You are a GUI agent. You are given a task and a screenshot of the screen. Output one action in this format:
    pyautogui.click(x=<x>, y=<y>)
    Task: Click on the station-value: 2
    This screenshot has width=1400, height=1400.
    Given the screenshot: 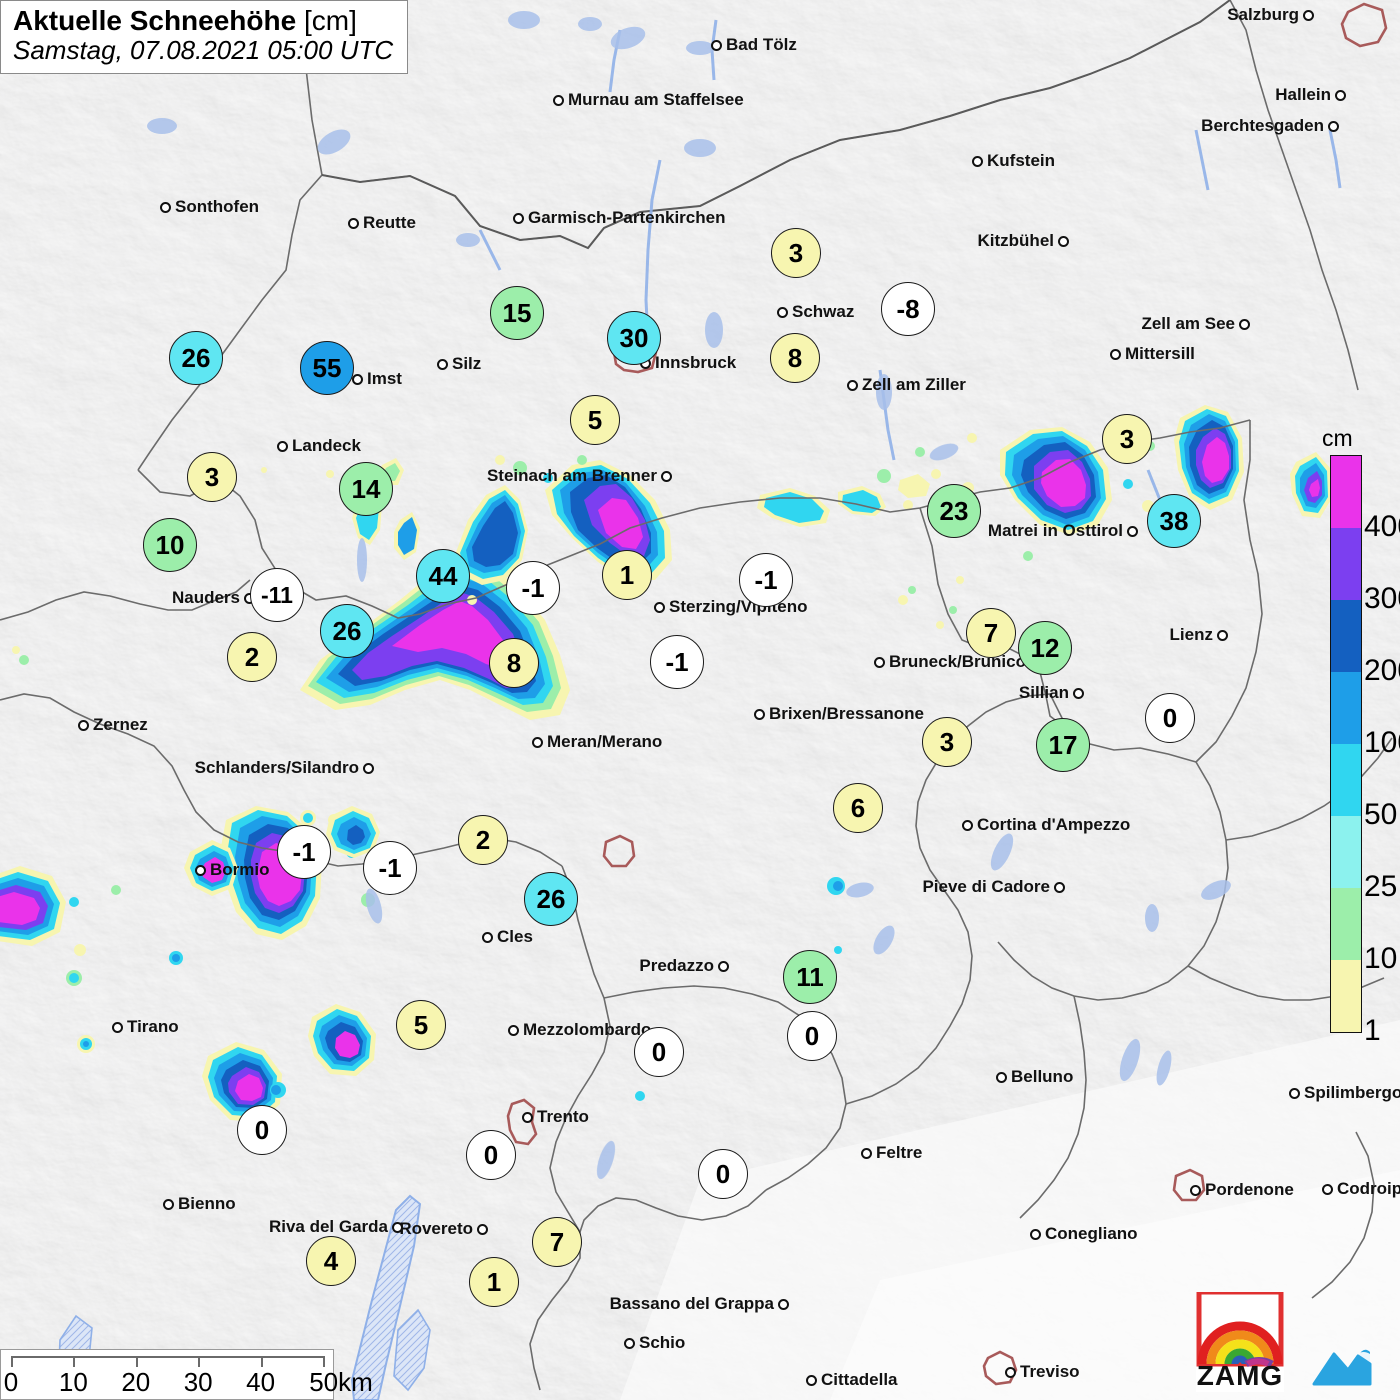 What is the action you would take?
    pyautogui.click(x=252, y=656)
    